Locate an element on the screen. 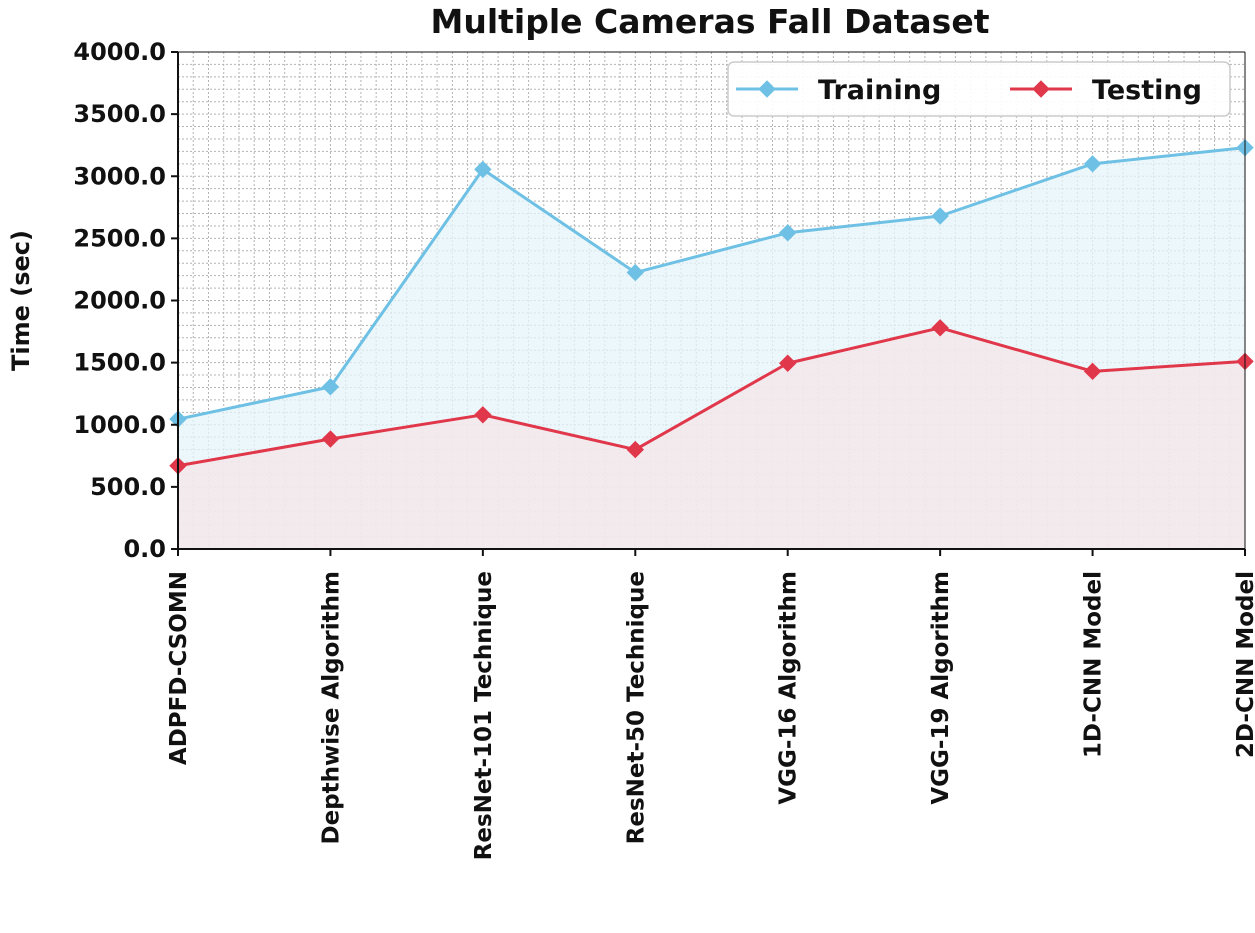  y-tick-label: 3000.0 is located at coordinates (119, 176).